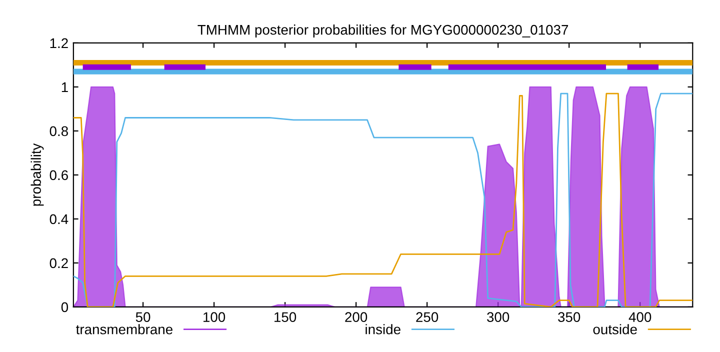 This screenshot has height=352, width=720. What do you see at coordinates (65, 87) in the screenshot?
I see `y-tick-label: 1` at bounding box center [65, 87].